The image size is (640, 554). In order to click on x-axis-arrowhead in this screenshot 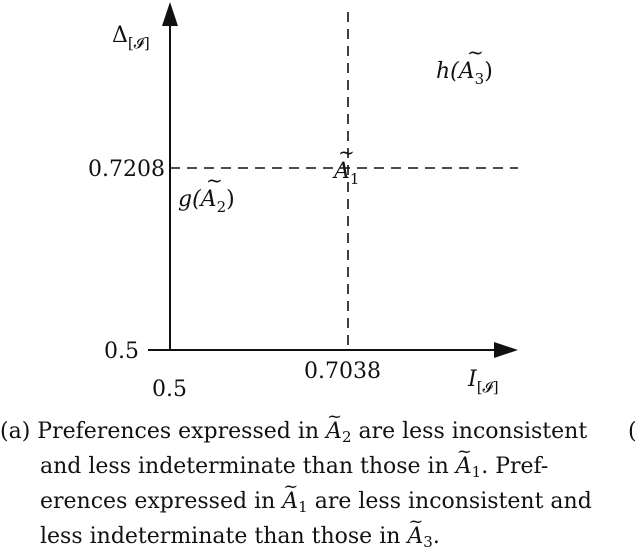, I will do `click(506, 350)`.